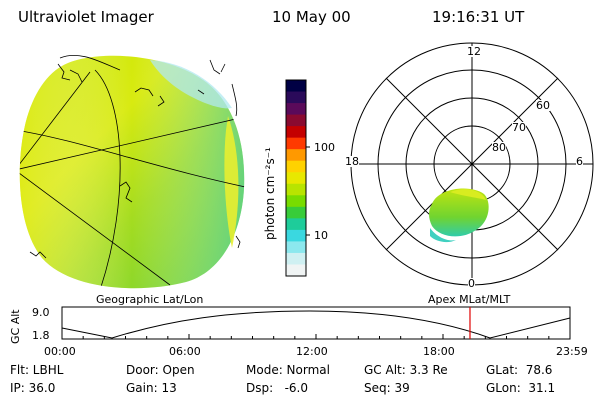  What do you see at coordinates (321, 235) in the screenshot?
I see `color-bar-tick-10: 10` at bounding box center [321, 235].